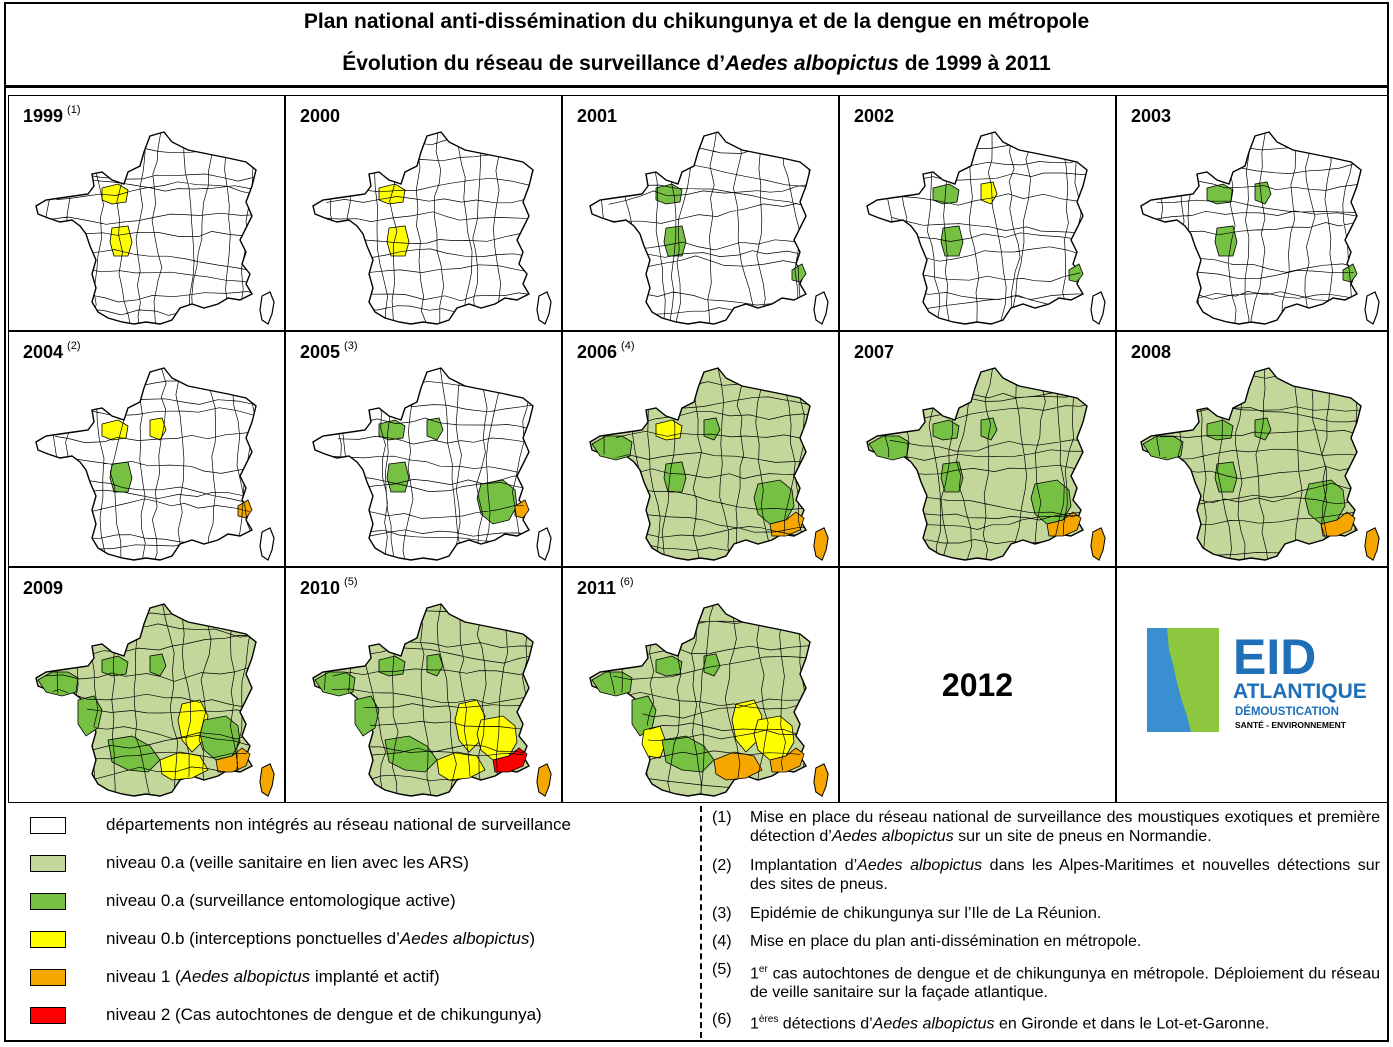  Describe the element at coordinates (351, 582) in the screenshot. I see `year-note-ref: (5)` at that location.